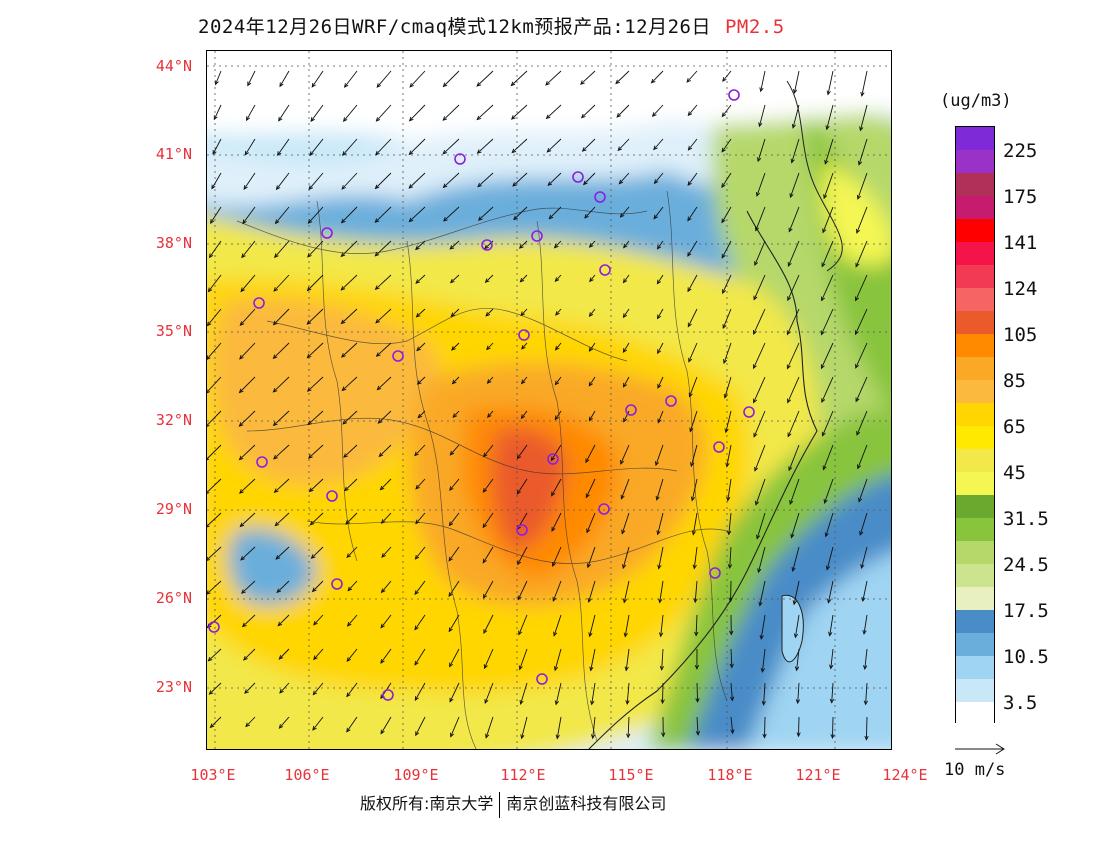 Image resolution: width=1100 pixels, height=850 pixels. Describe the element at coordinates (976, 101) in the screenshot. I see `colorbar-unit: (ug/m3)` at that location.